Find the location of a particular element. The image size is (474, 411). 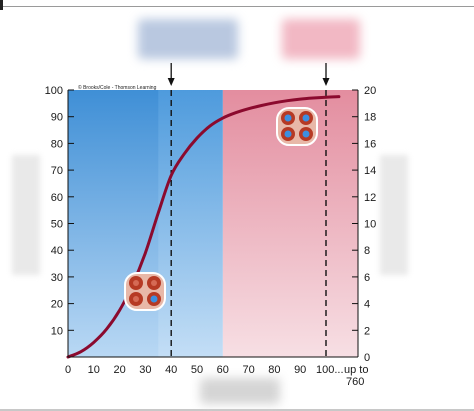

x-tick-label: 50 is located at coordinates (197, 370).